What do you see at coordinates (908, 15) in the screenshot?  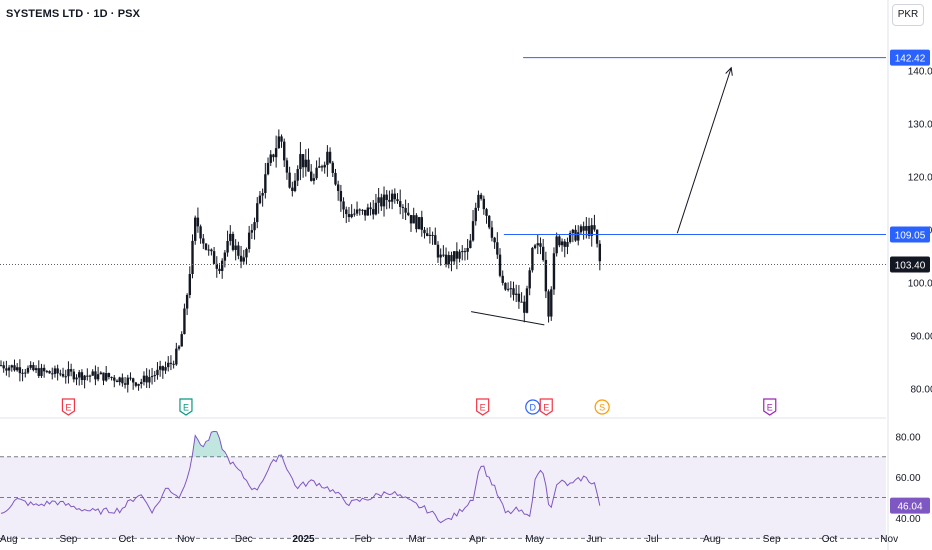 I see `currency-button: PKR` at bounding box center [908, 15].